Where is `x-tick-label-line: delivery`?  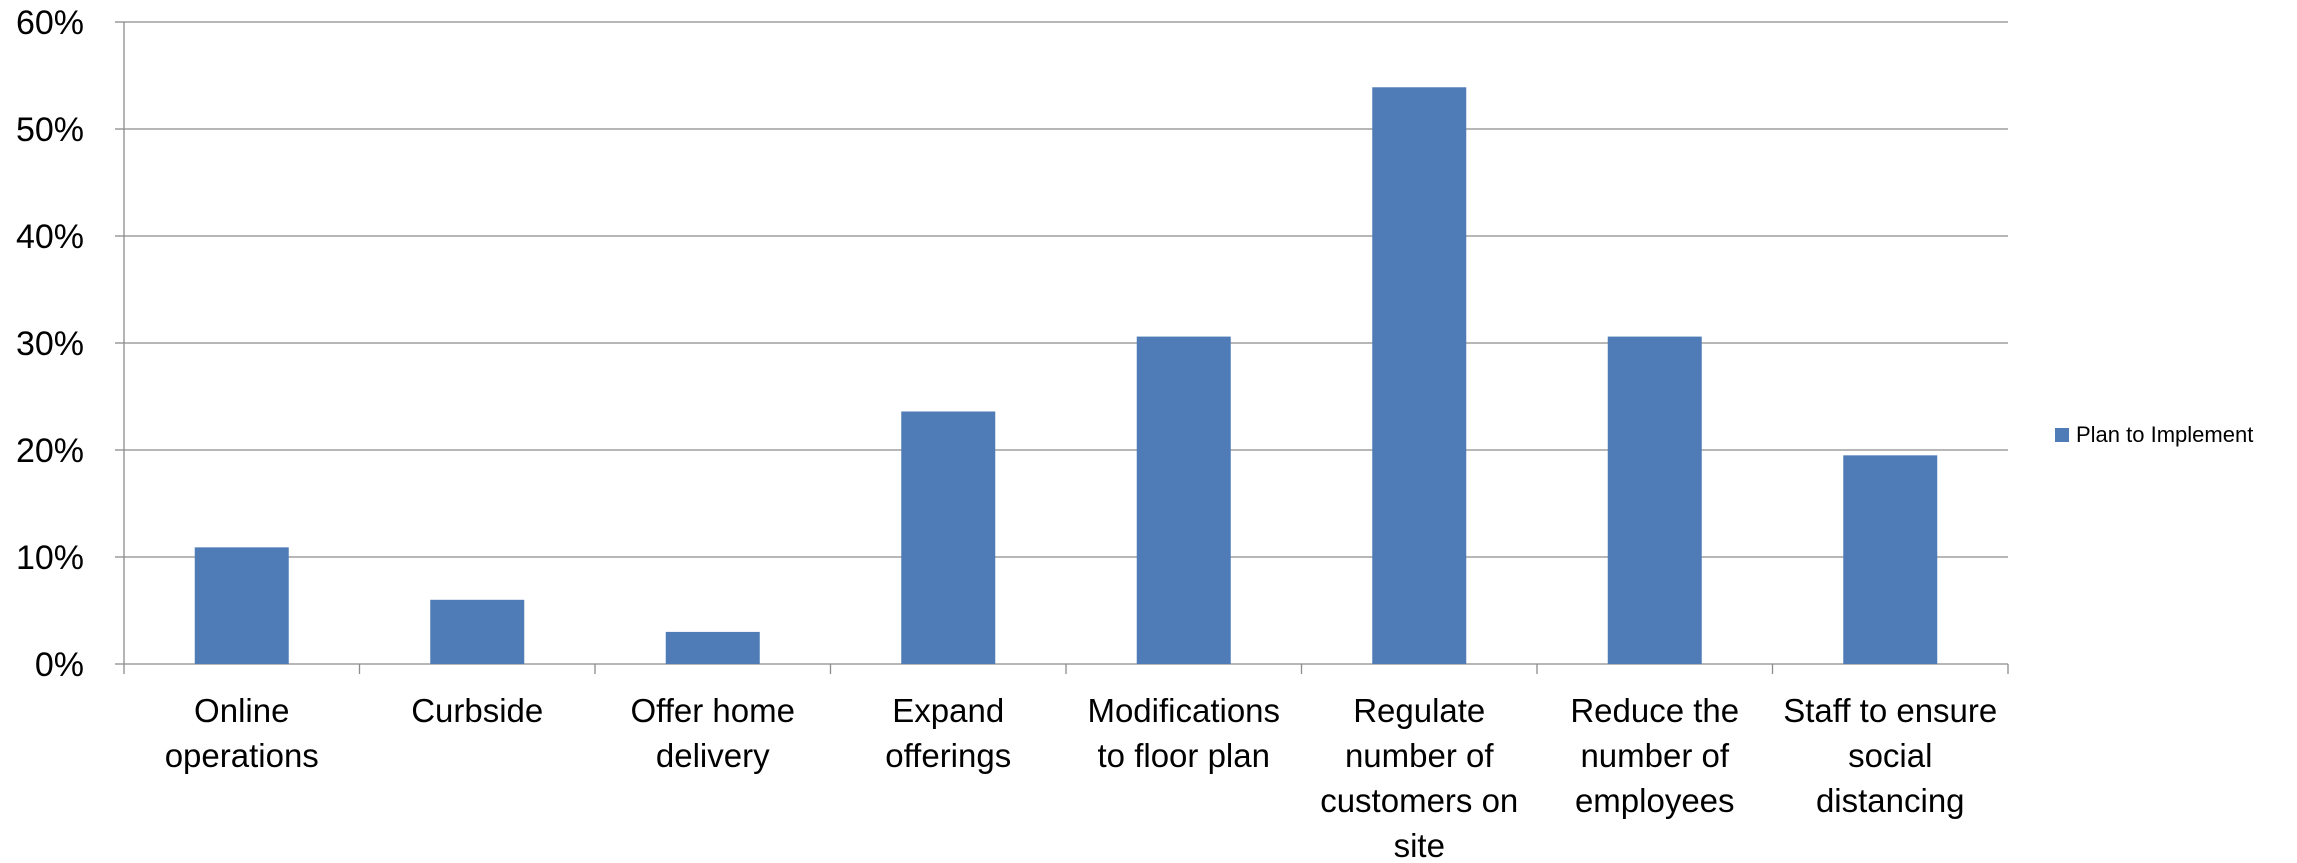 x-tick-label-line: delivery is located at coordinates (713, 755).